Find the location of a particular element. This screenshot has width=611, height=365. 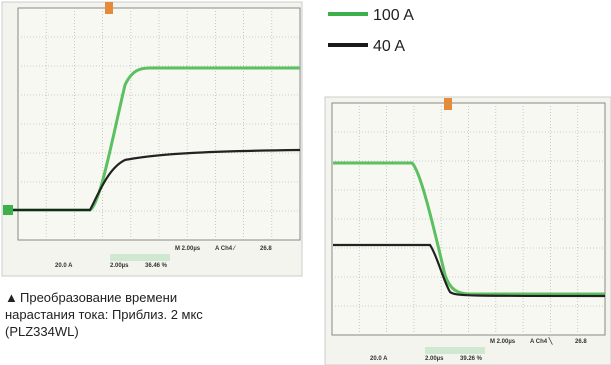

readout: 39.26 % is located at coordinates (471, 359).